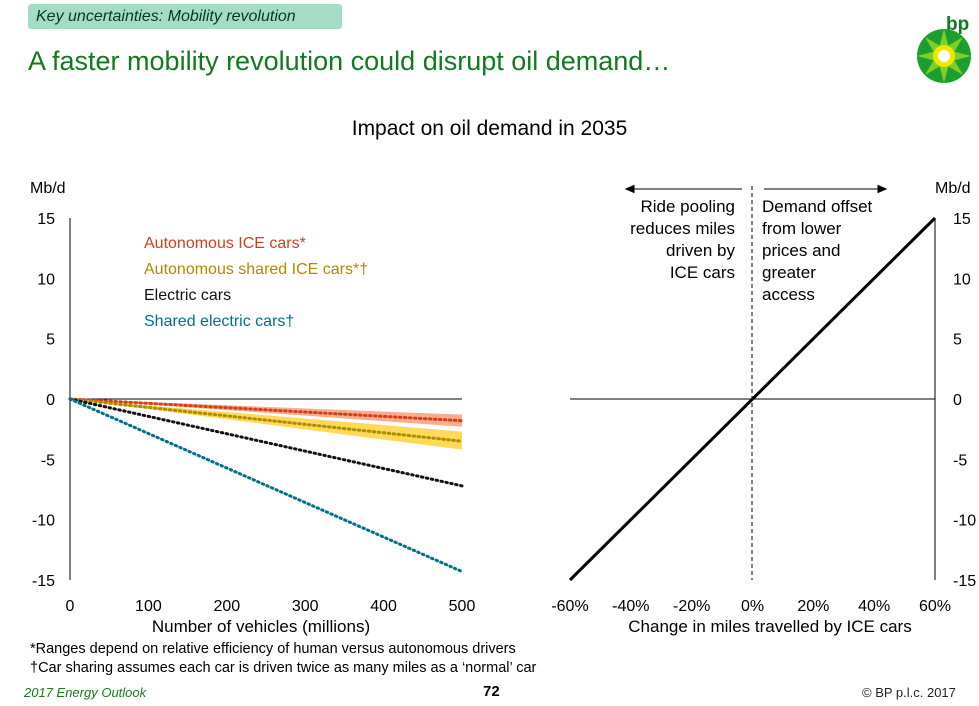  What do you see at coordinates (957, 400) in the screenshot?
I see `right-y-tick-label: 0` at bounding box center [957, 400].